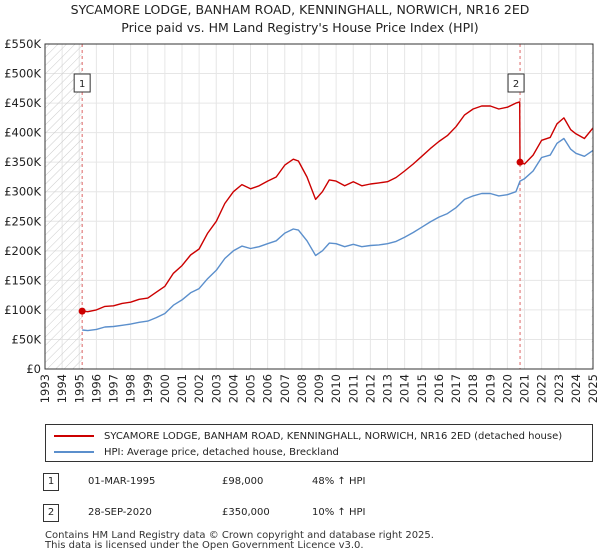 This screenshot has height=560, width=600. What do you see at coordinates (79, 388) in the screenshot?
I see `x-tick-label: 1995` at bounding box center [79, 388].